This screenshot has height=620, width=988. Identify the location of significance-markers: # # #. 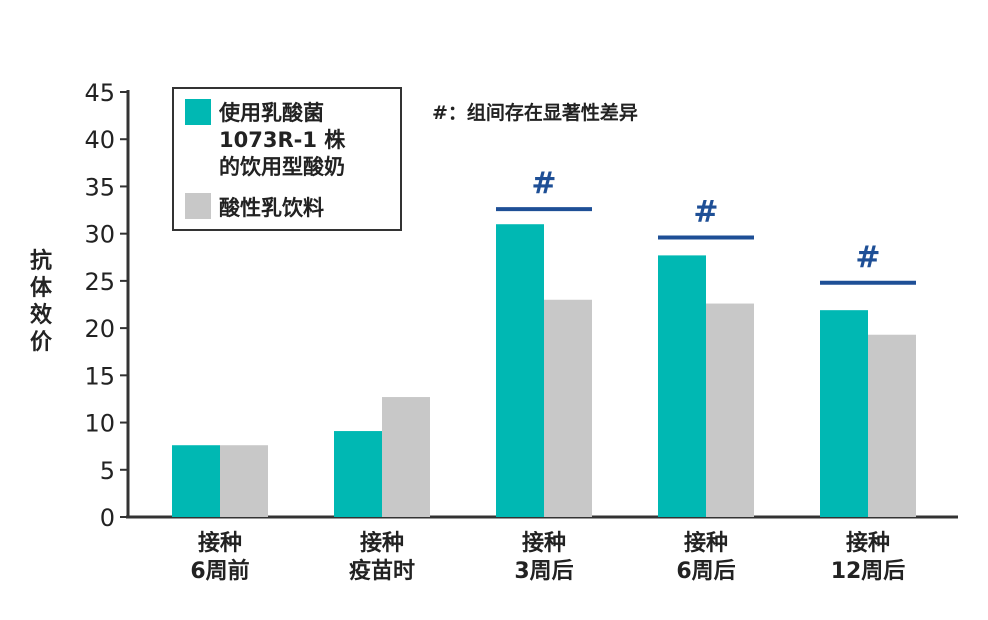
(706, 225).